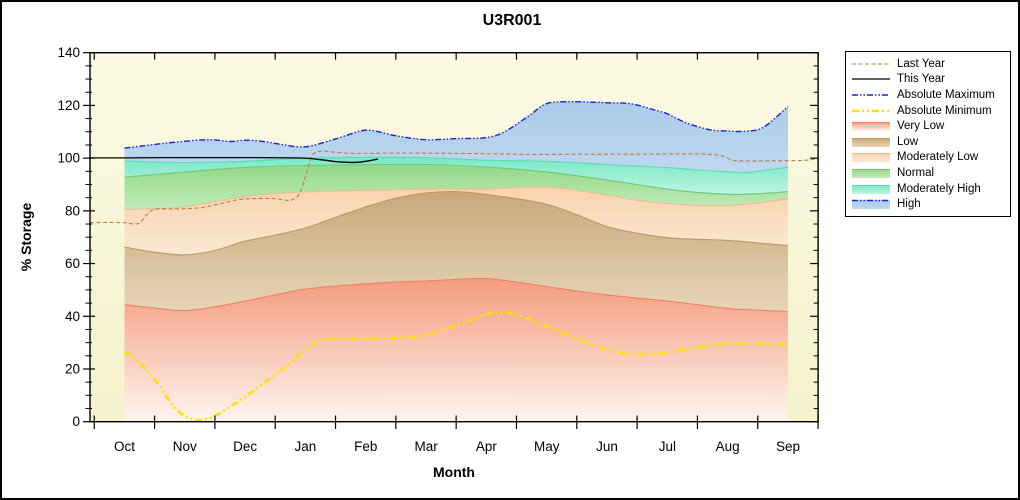 The height and width of the screenshot is (500, 1020). Describe the element at coordinates (456, 124) in the screenshot. I see `line-absolute-maximum` at that location.